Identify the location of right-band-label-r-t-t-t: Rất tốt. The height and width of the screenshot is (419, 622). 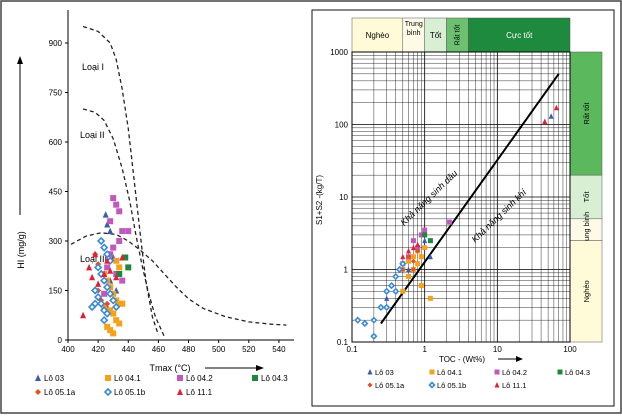
(586, 113).